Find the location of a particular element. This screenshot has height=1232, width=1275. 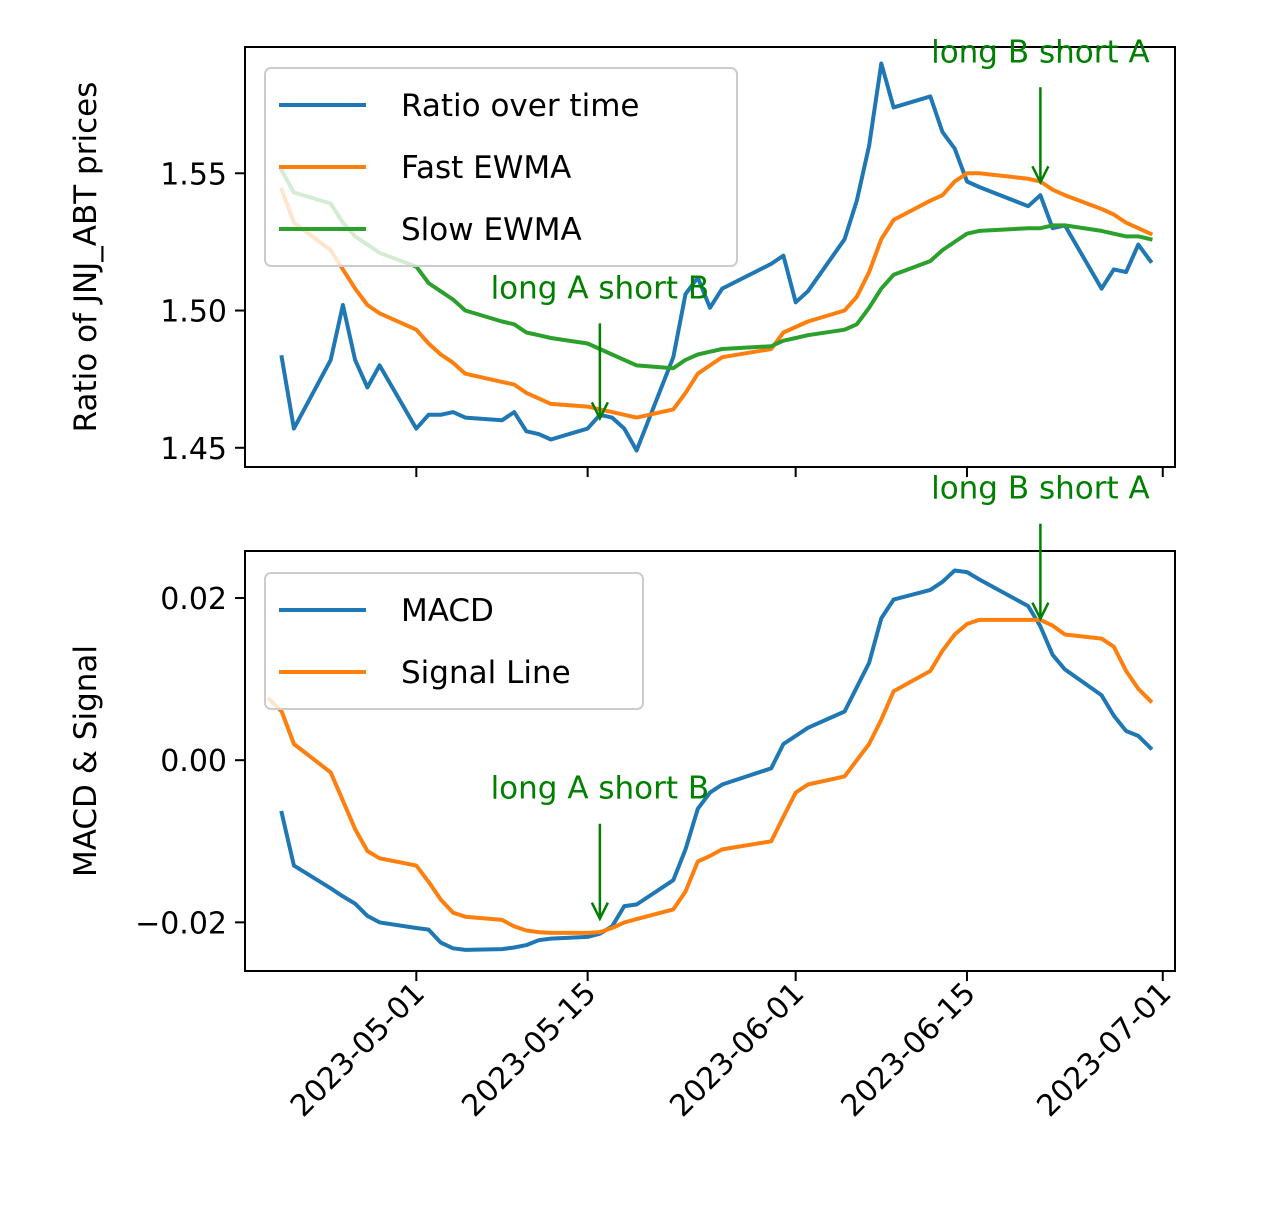

legend-entry: Slow EWMA is located at coordinates (491, 230).